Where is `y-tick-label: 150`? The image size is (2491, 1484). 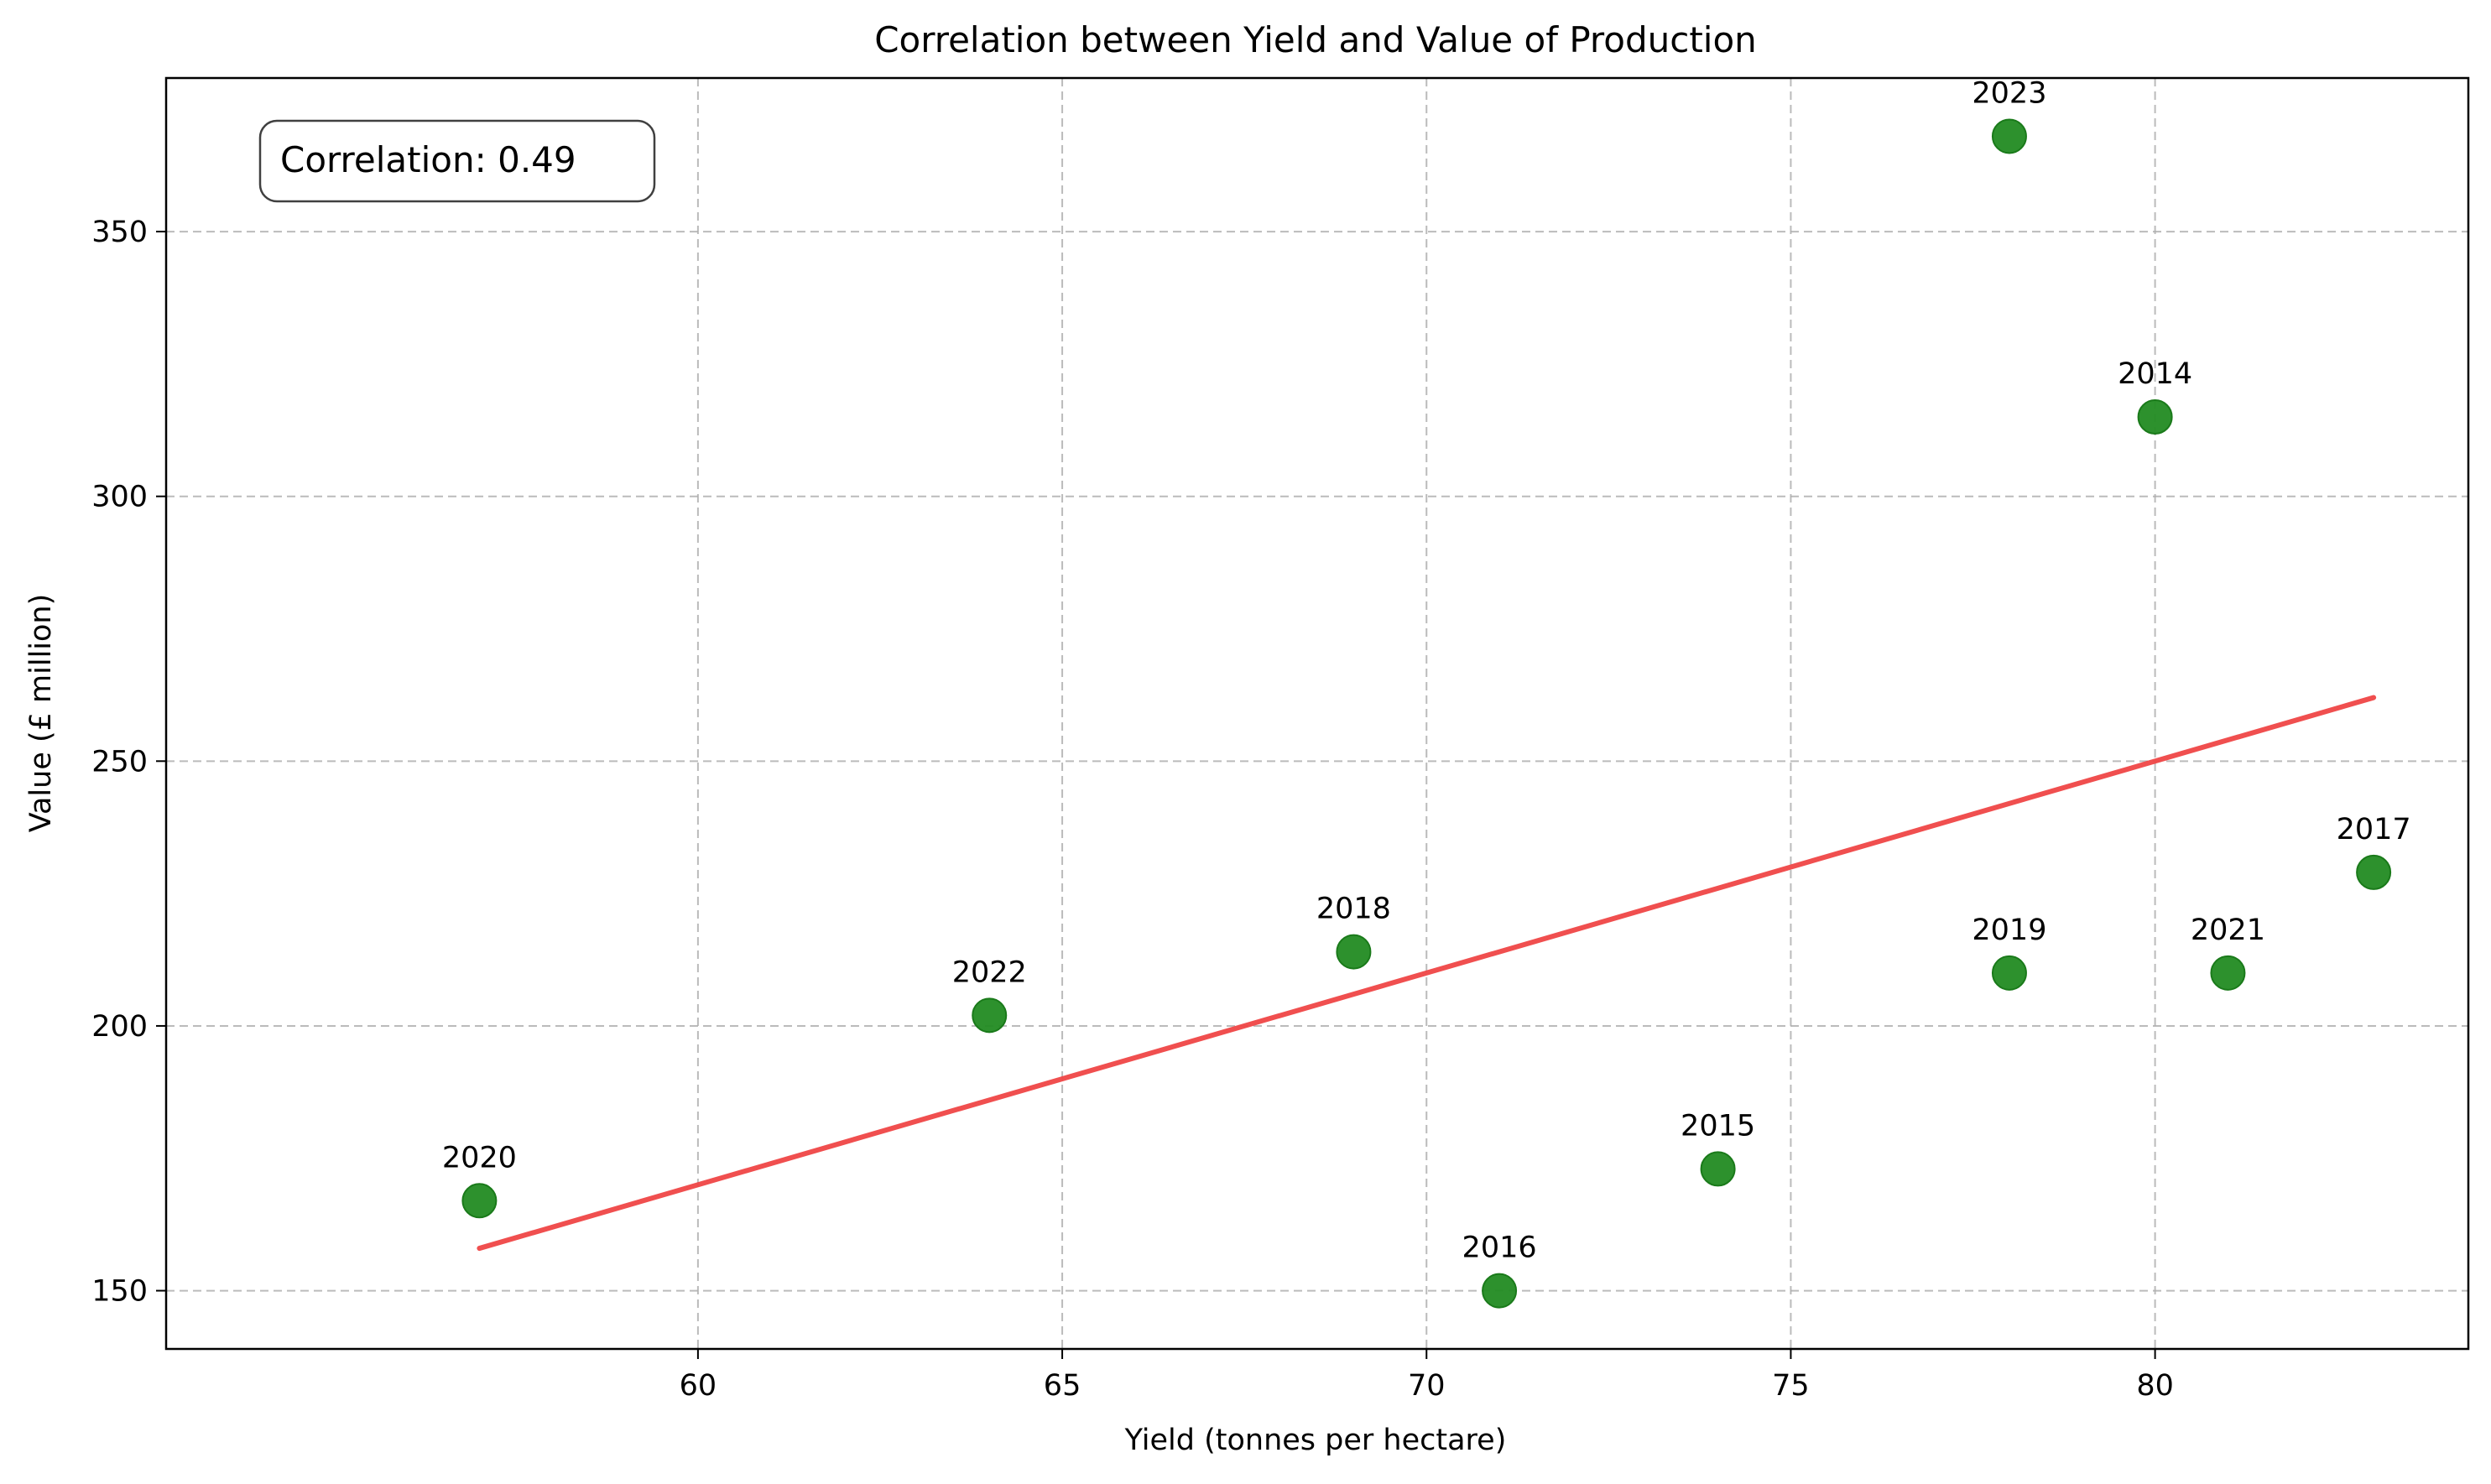
y-tick-label: 150 is located at coordinates (120, 1292).